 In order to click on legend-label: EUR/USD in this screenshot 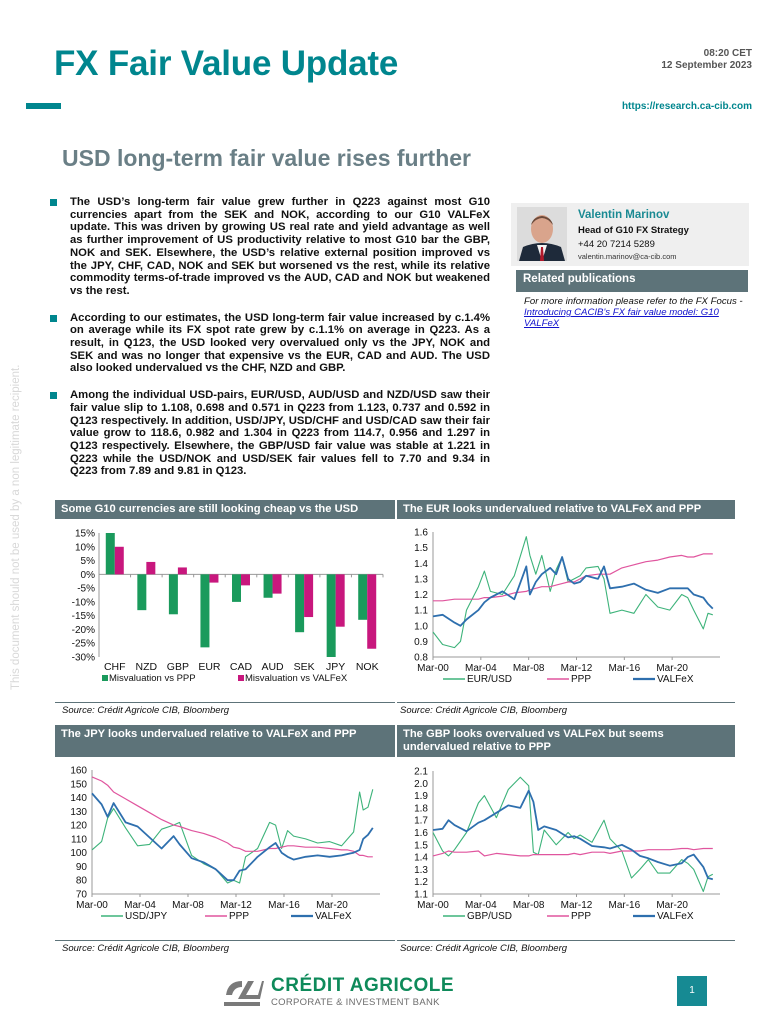, I will do `click(489, 679)`.